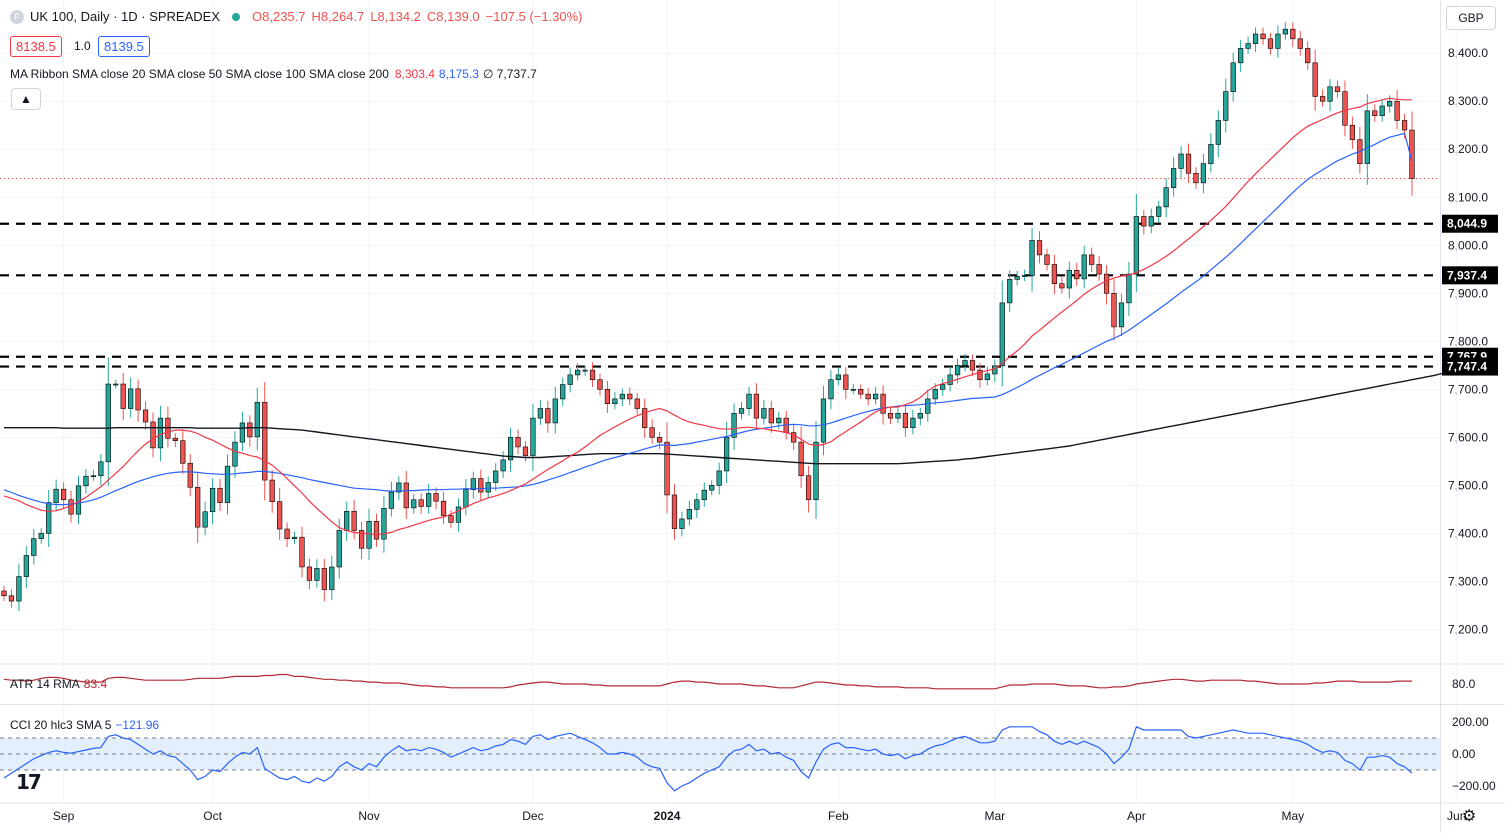  I want to click on market-open-dot-icon, so click(236, 16).